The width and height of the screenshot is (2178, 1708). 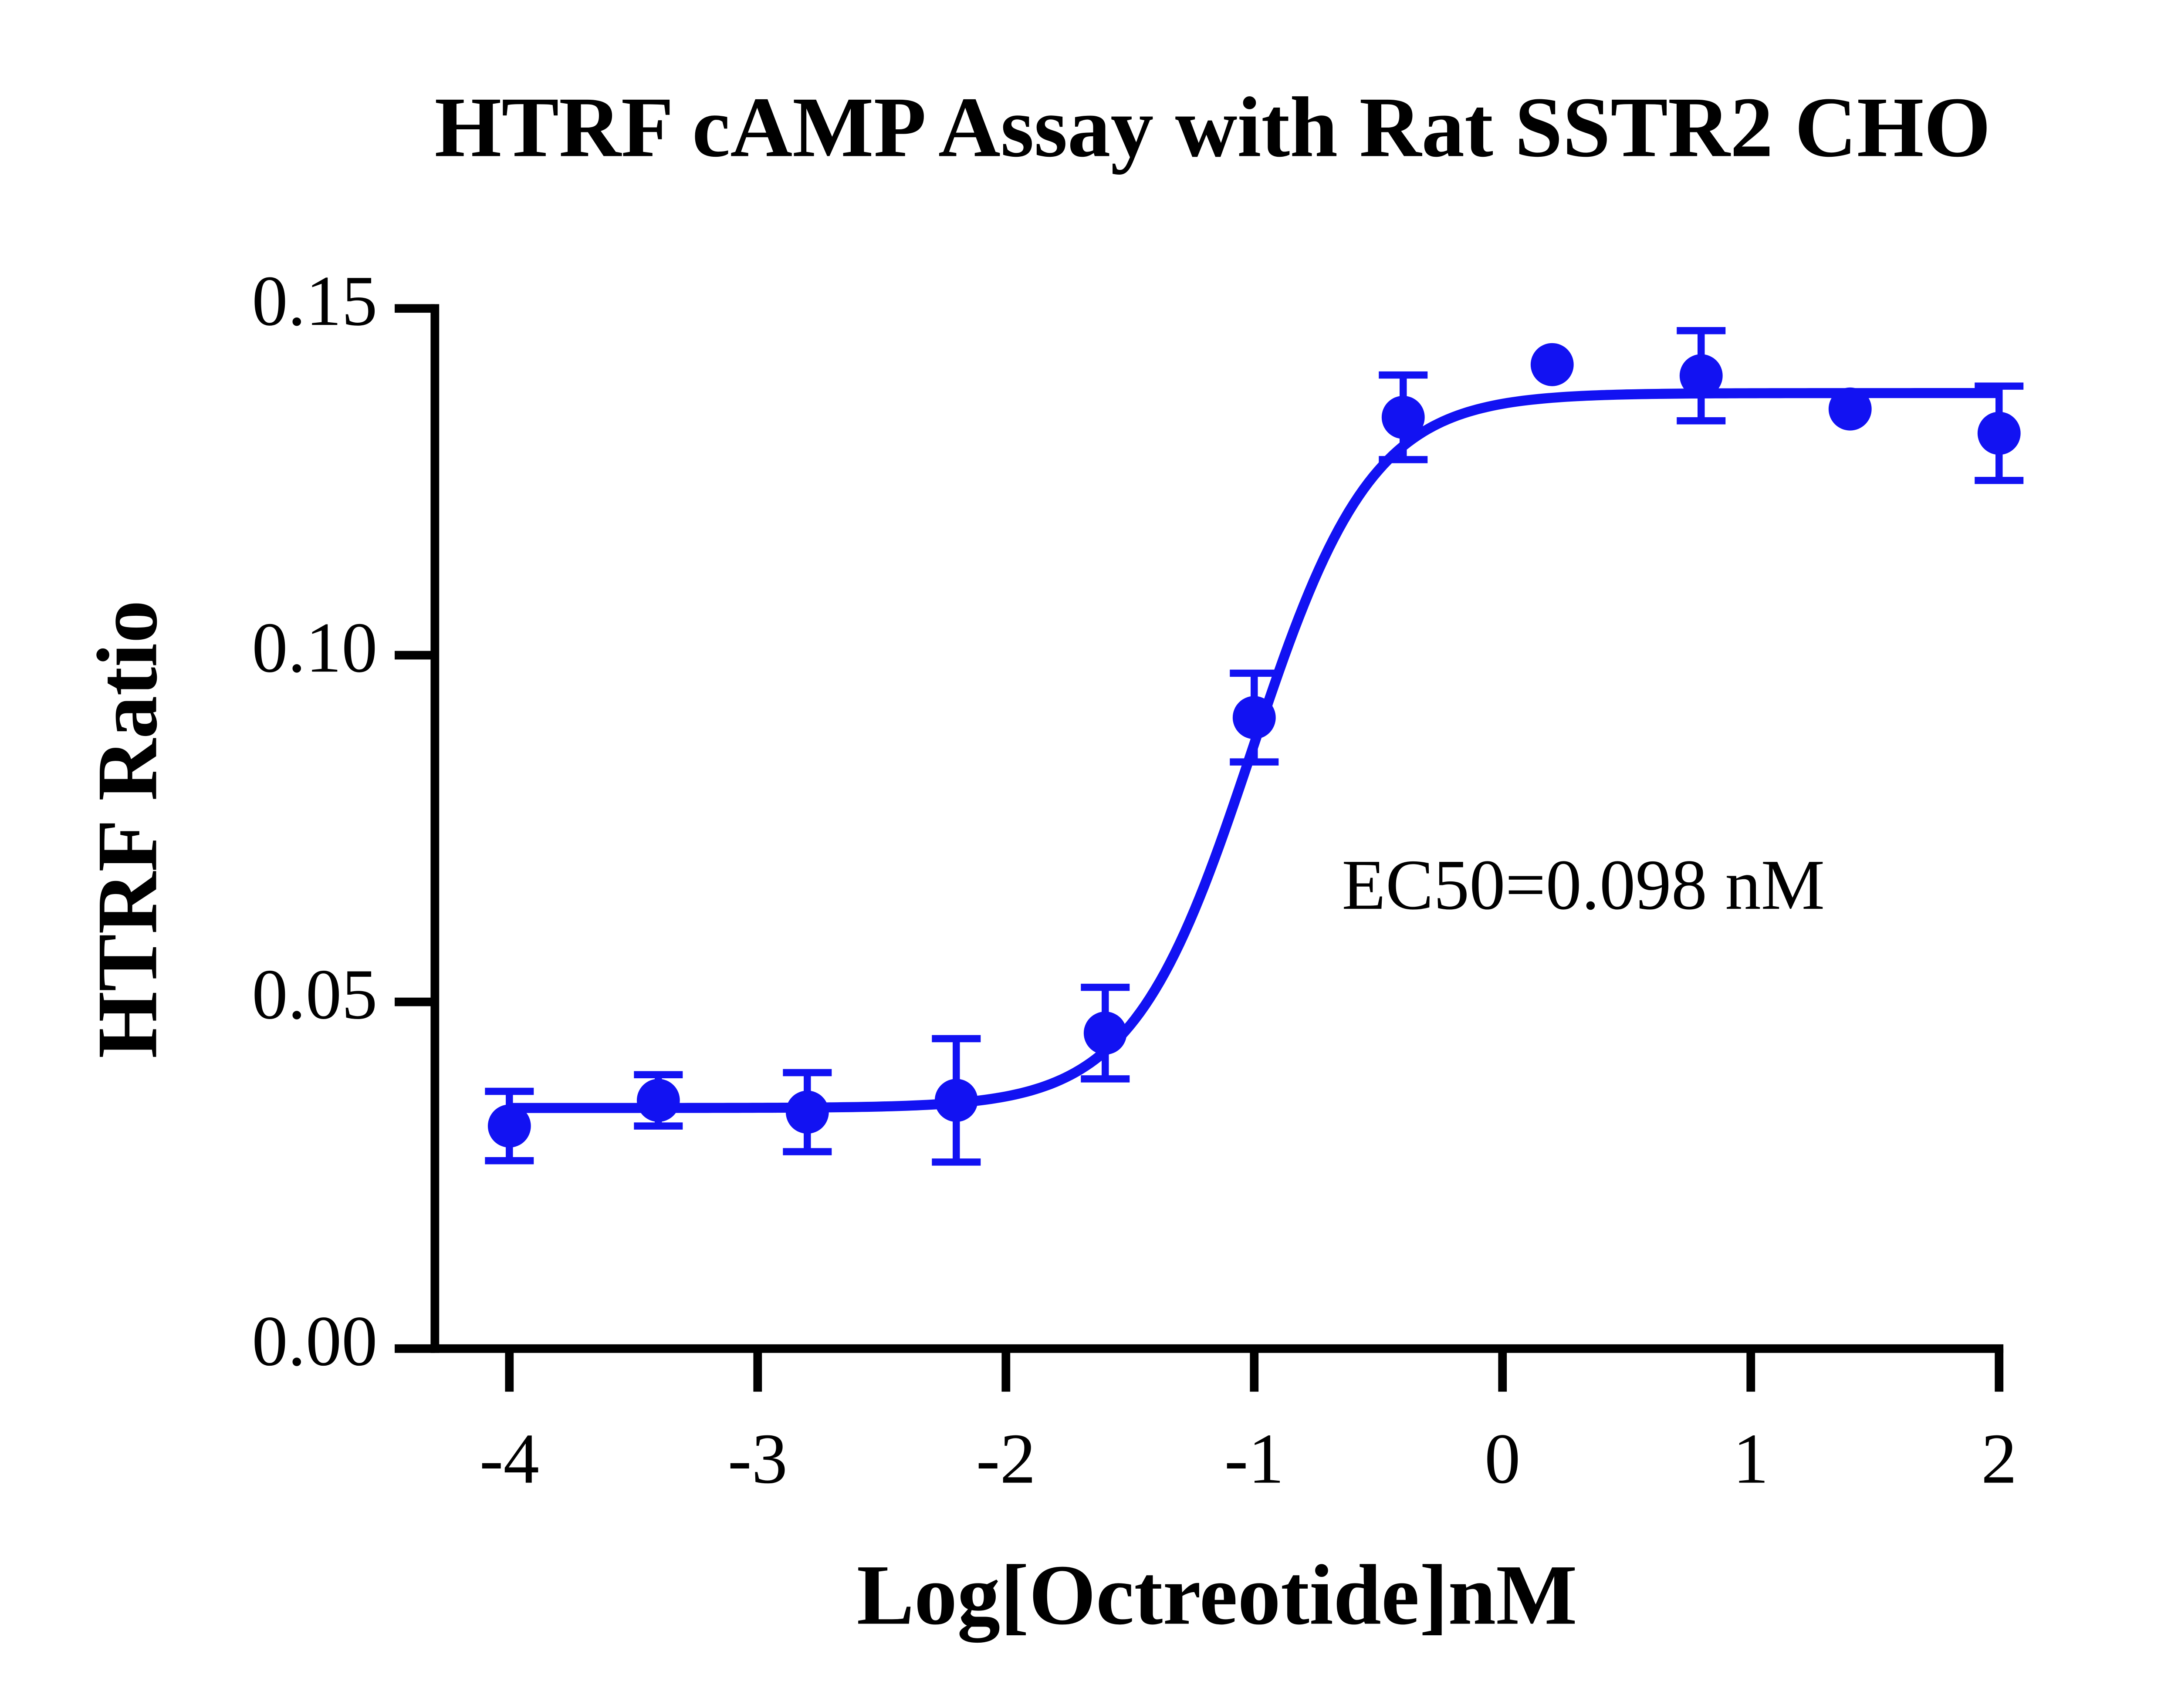 I want to click on x-tick-label: -3, so click(x=758, y=1459).